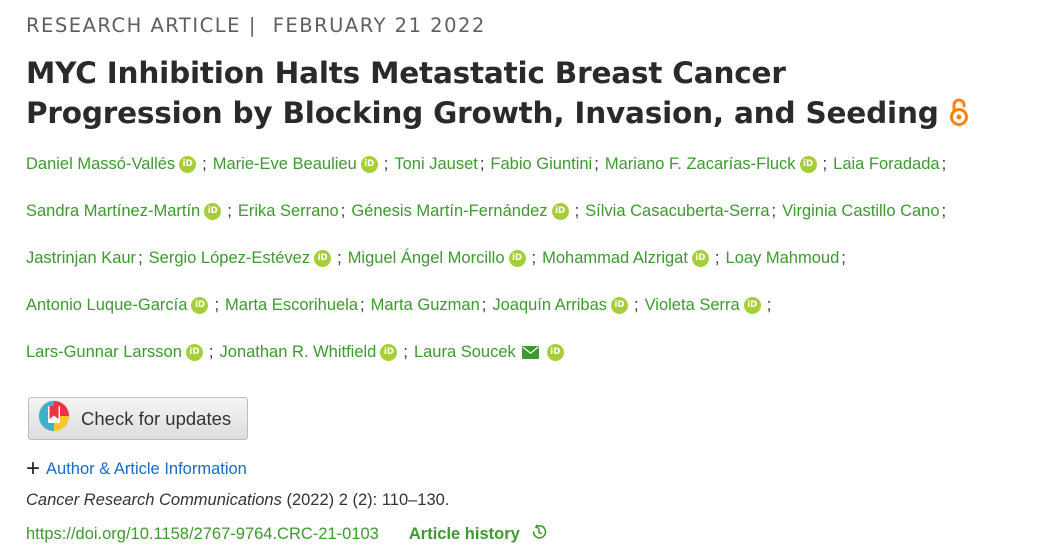 This screenshot has height=556, width=1051. I want to click on crossmark-icon, so click(54, 418).